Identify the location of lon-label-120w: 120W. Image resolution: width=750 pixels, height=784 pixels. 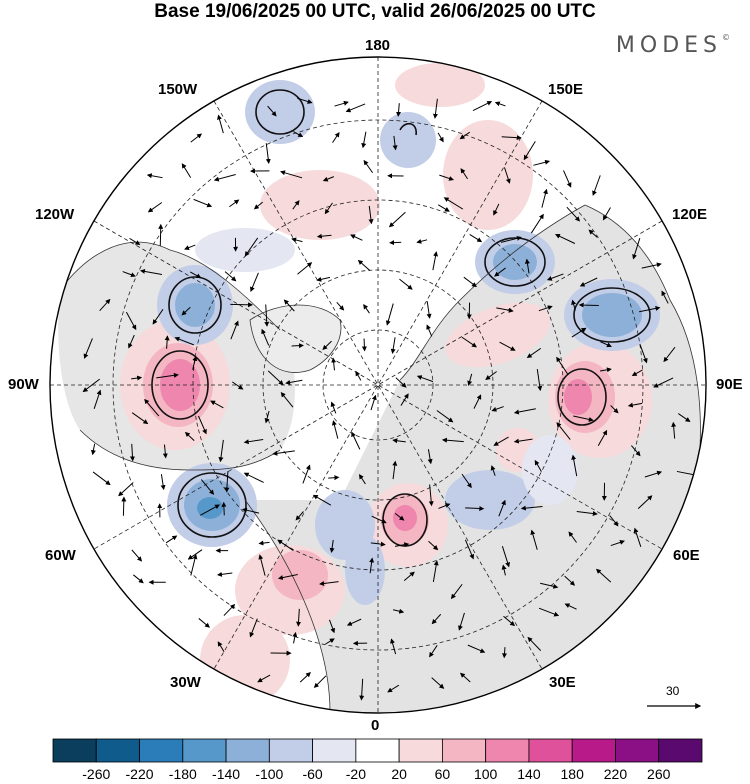
(54, 215).